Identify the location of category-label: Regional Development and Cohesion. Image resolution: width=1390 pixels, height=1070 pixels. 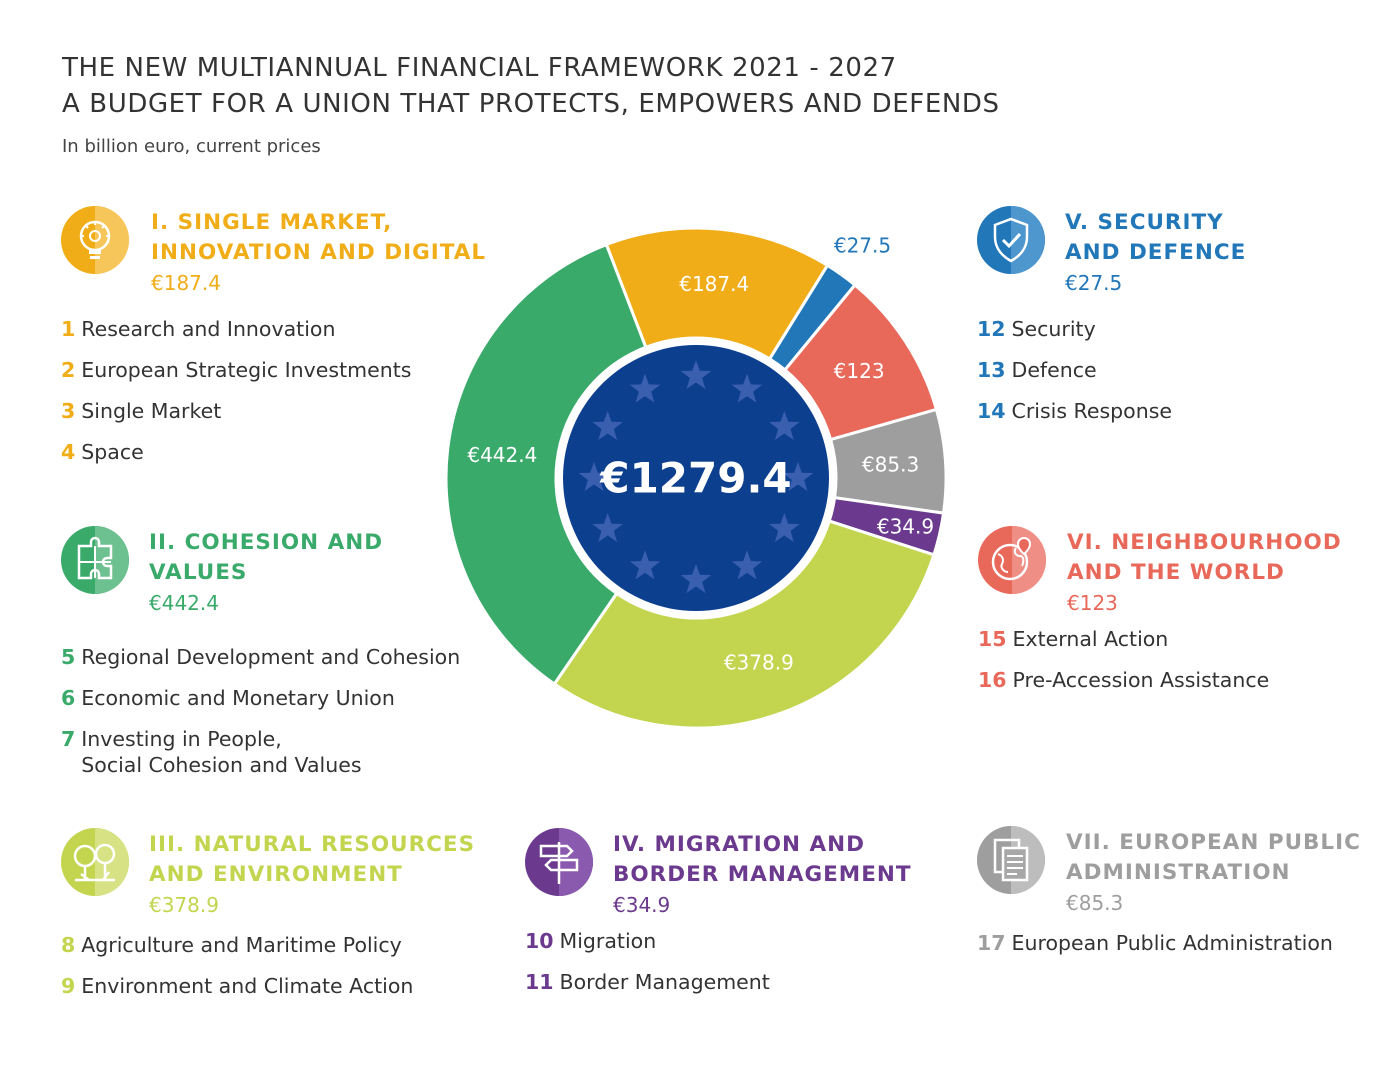
(271, 657).